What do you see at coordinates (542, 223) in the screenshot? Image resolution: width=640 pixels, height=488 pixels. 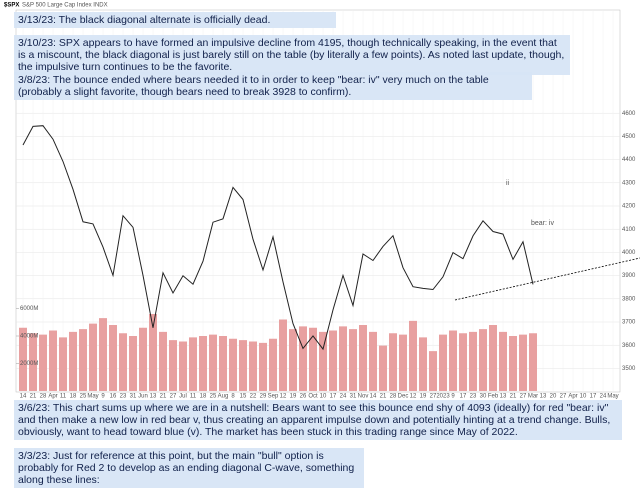 I see `annotation: bear: iv` at bounding box center [542, 223].